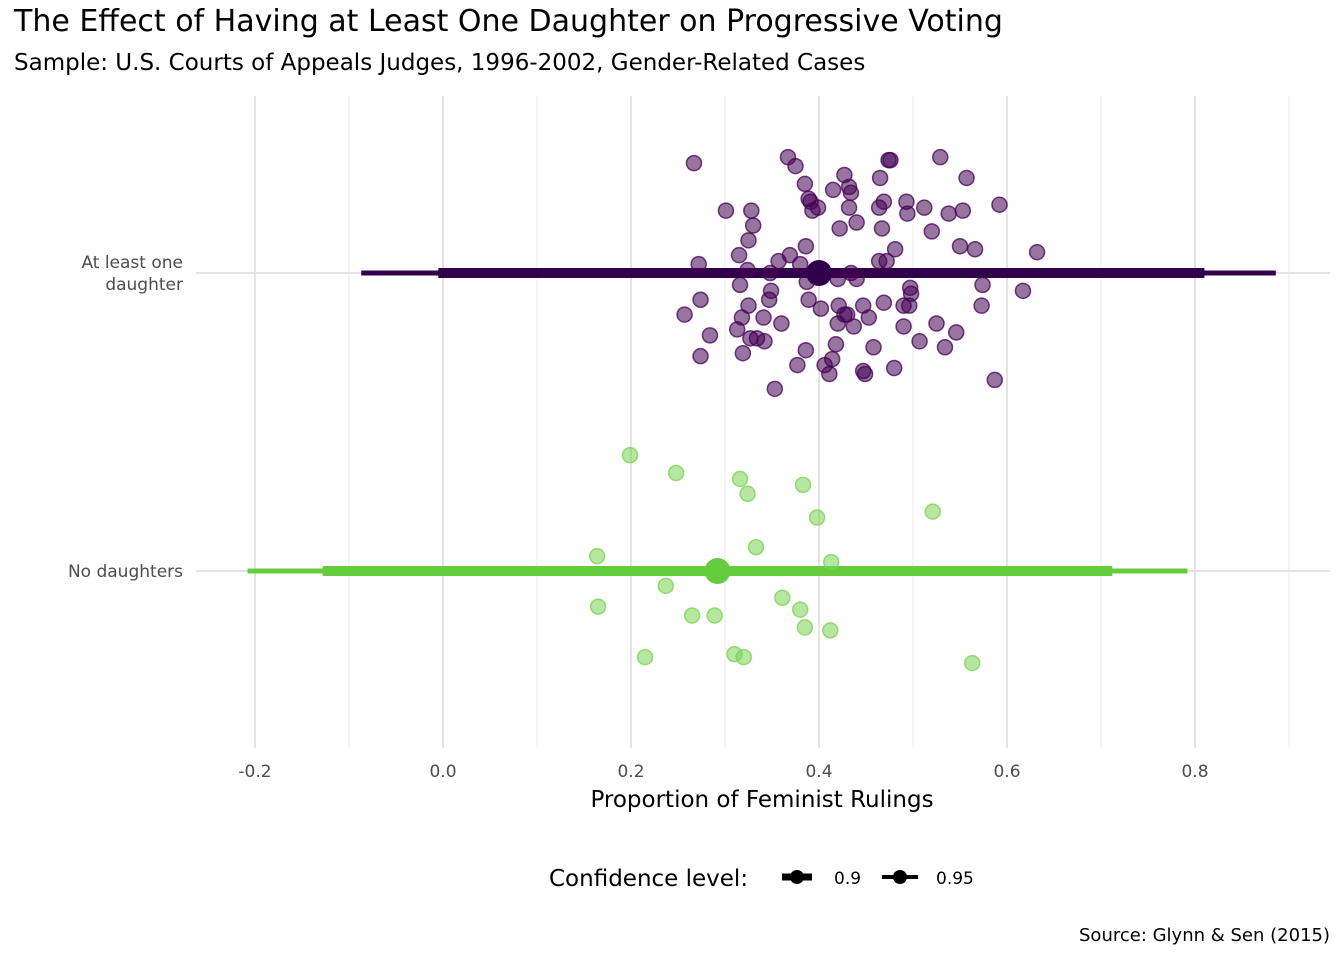  I want to click on y-tick-label: No daughters, so click(125, 572).